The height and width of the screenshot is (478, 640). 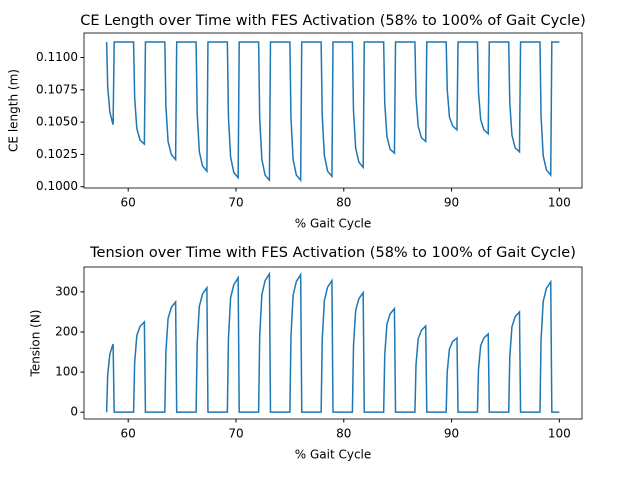 I want to click on y-axis-label: Tension (N), so click(x=36, y=344).